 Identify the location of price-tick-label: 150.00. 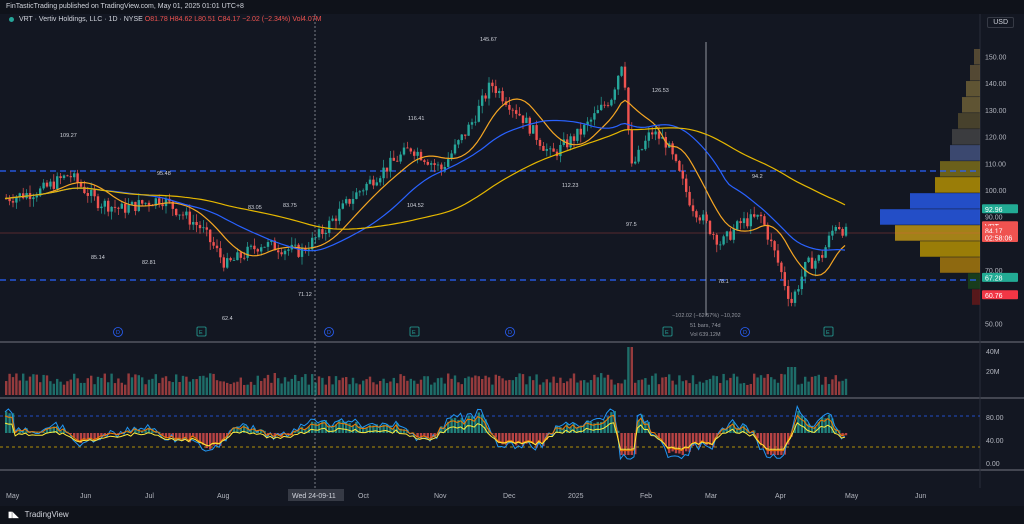
(996, 58).